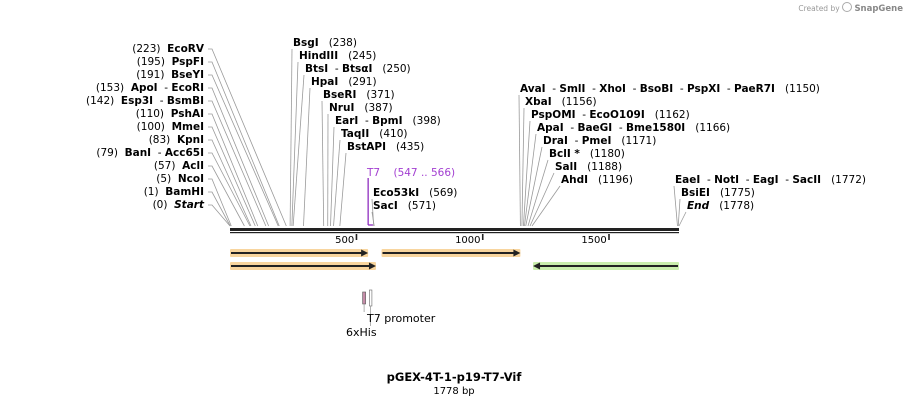 This screenshot has height=406, width=909. I want to click on enzyme-name: ApaI, so click(550, 128).